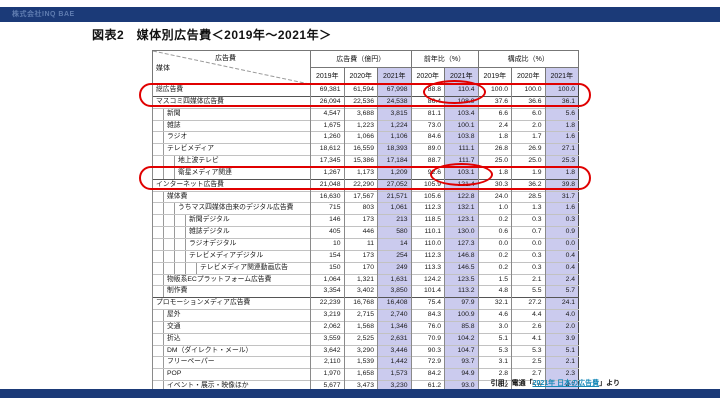 The height and width of the screenshot is (405, 720). I want to click on value-cell: 36.1, so click(561, 102).